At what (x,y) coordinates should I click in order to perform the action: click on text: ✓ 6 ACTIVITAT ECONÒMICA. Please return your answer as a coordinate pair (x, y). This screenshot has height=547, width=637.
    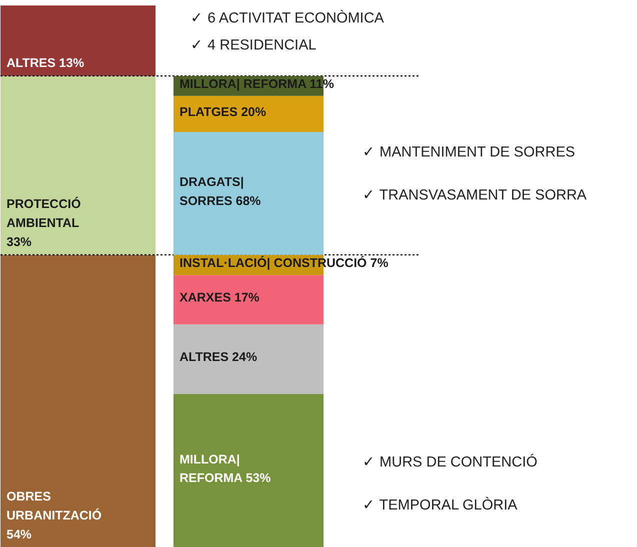
    Looking at the image, I should click on (287, 18).